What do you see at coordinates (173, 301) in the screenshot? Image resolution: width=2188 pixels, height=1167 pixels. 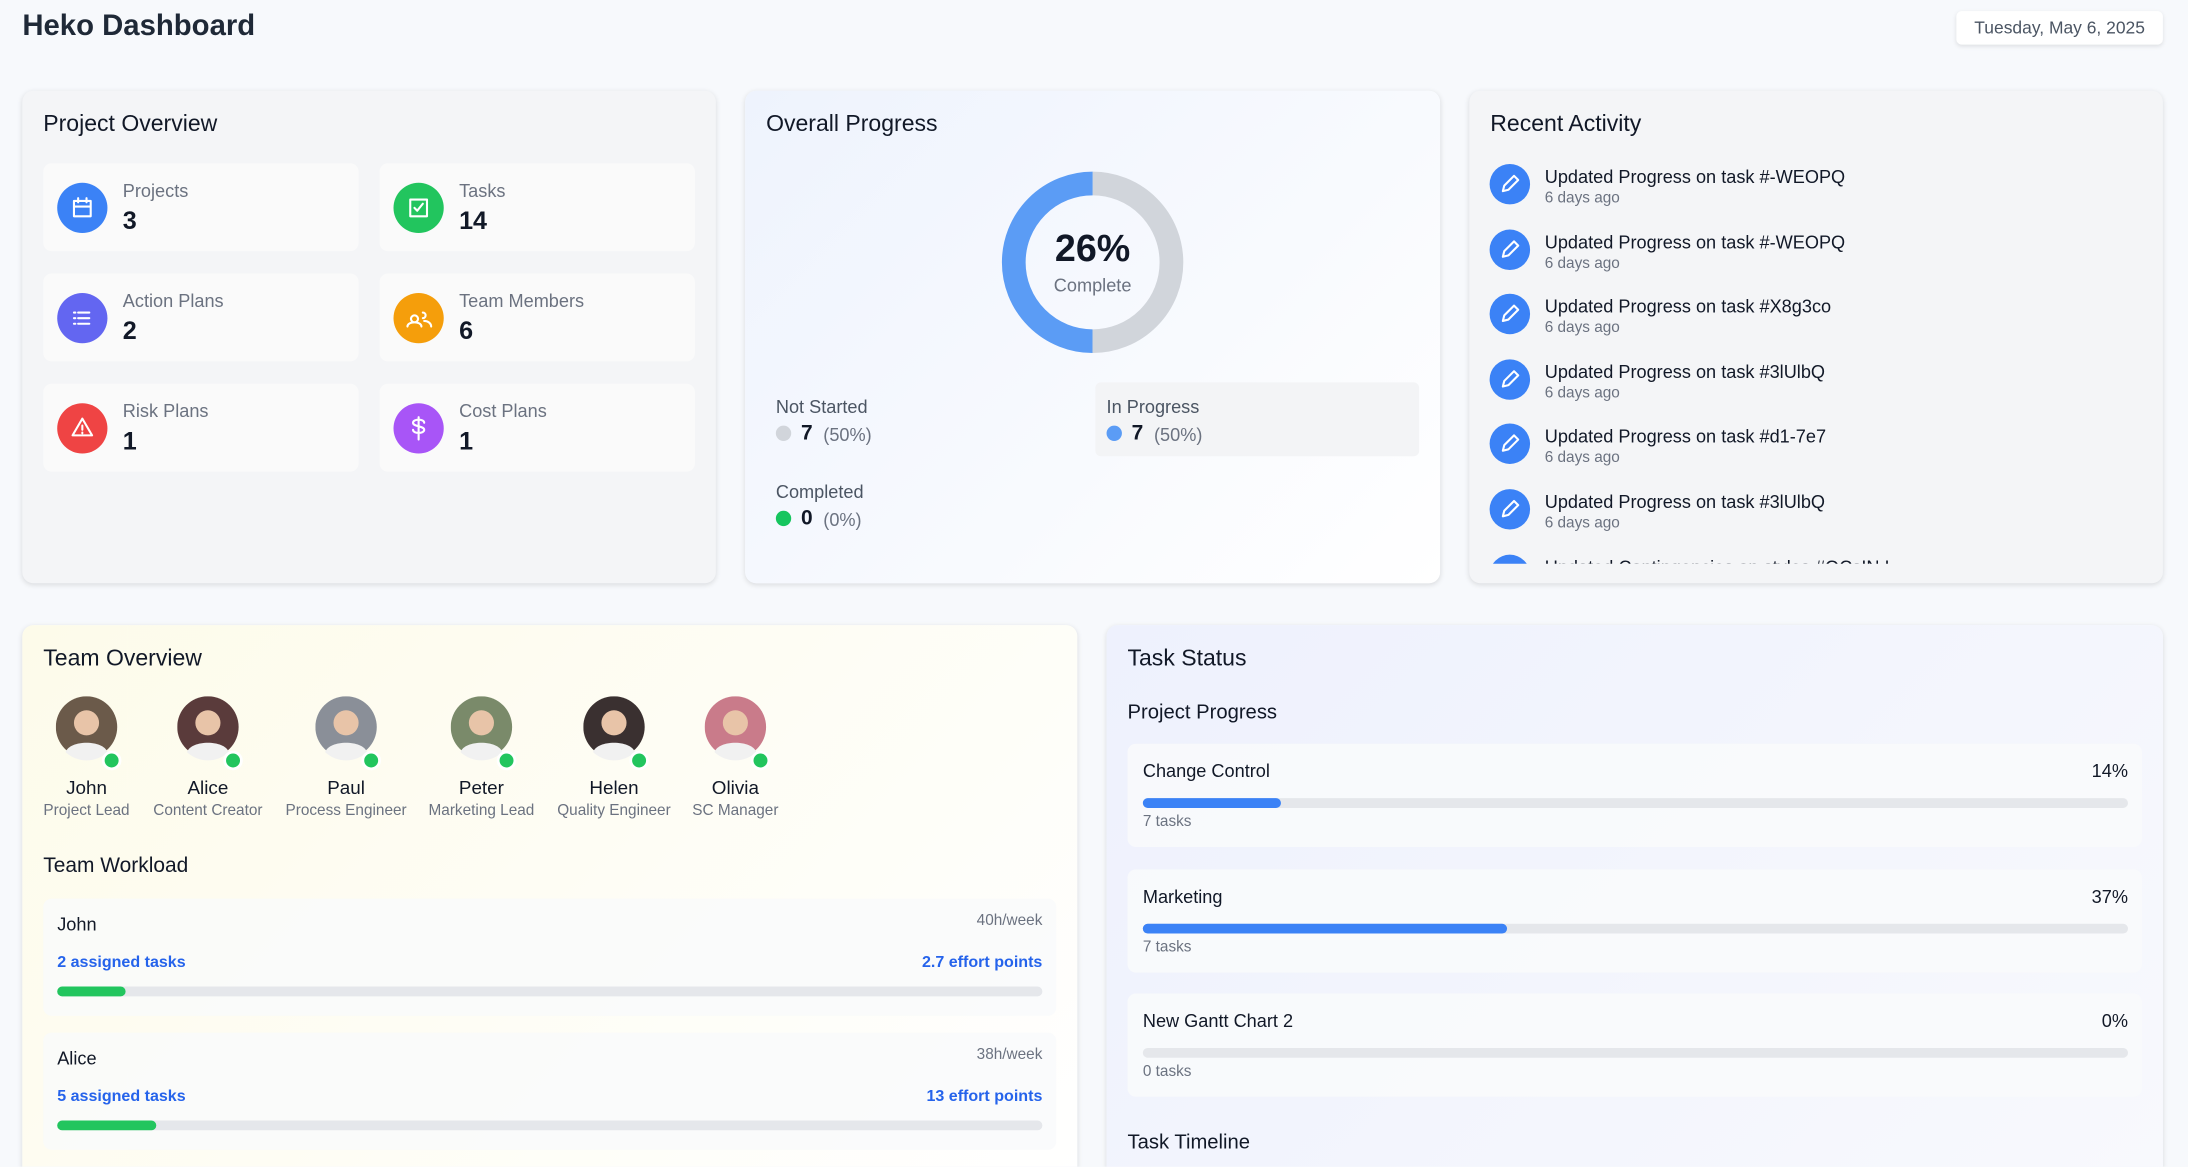 I see `stat-label: Action Plans` at bounding box center [173, 301].